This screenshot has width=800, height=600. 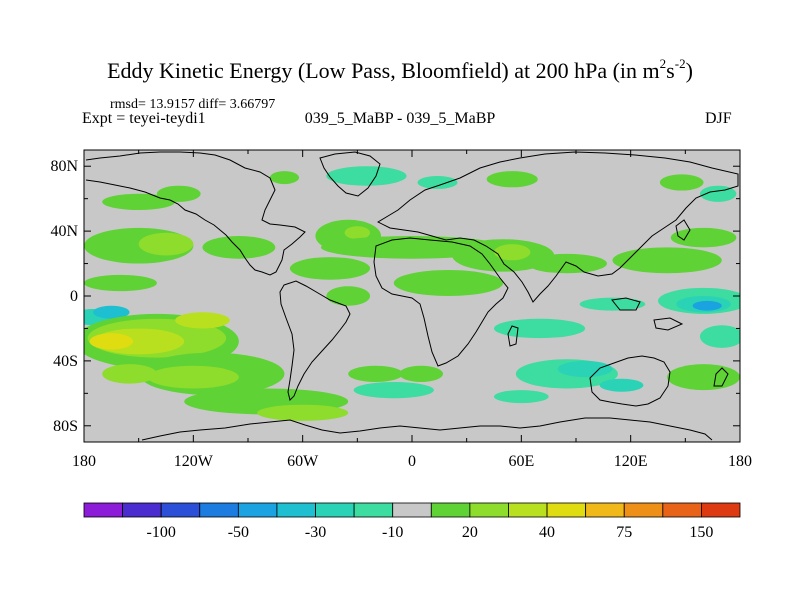 What do you see at coordinates (557, 227) in the screenshot?
I see `coast-europe-asia` at bounding box center [557, 227].